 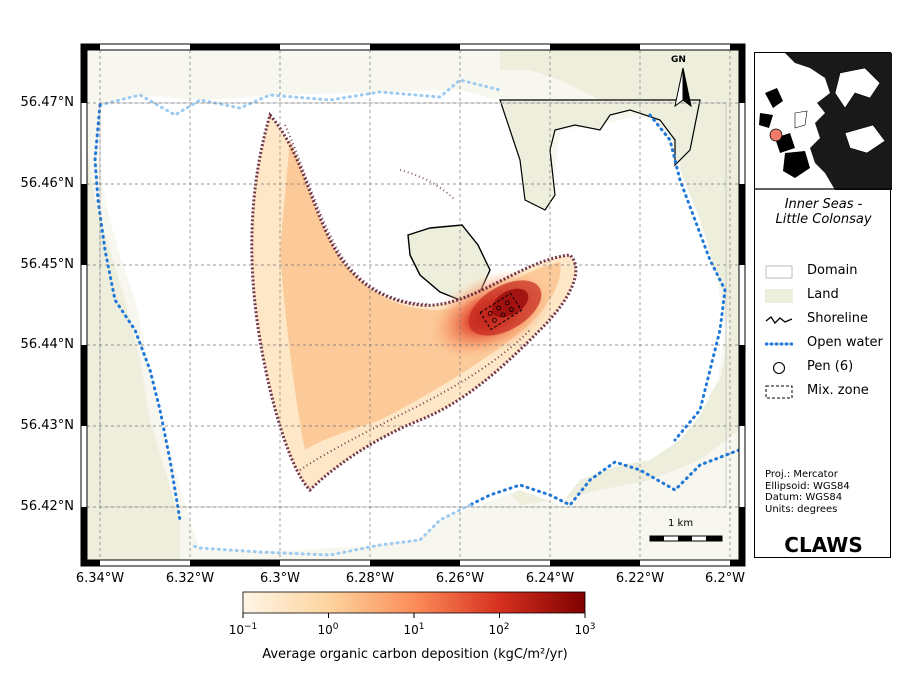 I want to click on lat-tick-label: 56.45°N, so click(x=39, y=264).